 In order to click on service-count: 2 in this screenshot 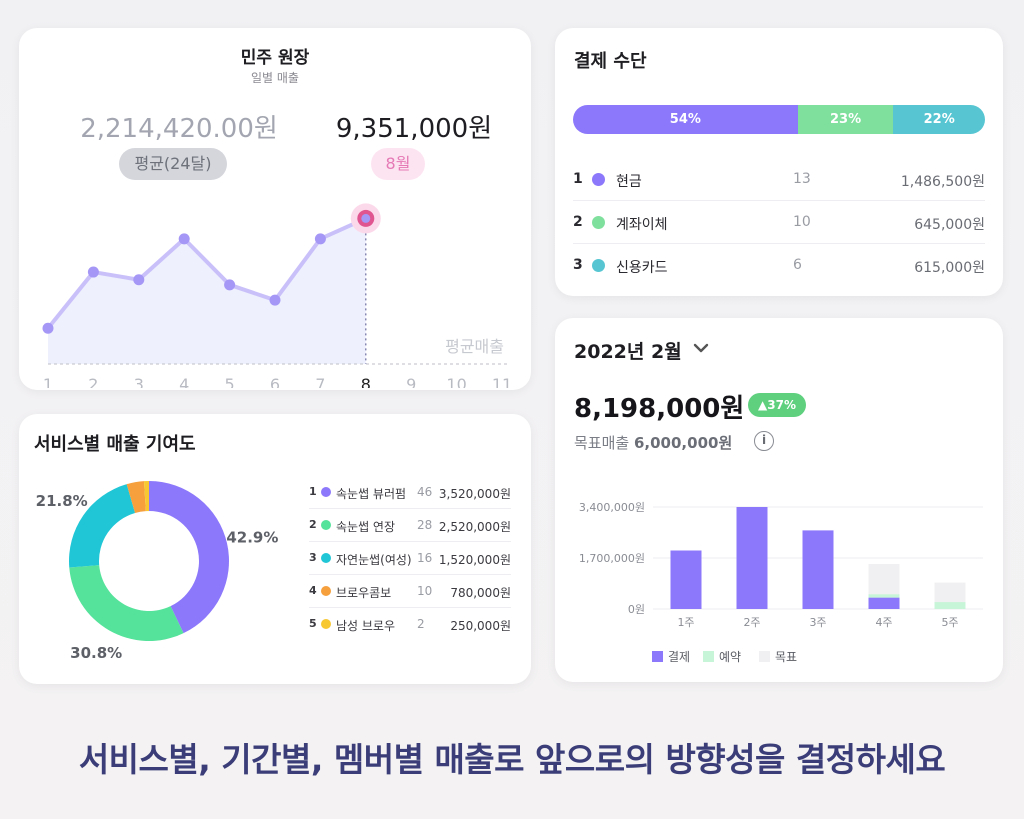, I will do `click(421, 624)`.